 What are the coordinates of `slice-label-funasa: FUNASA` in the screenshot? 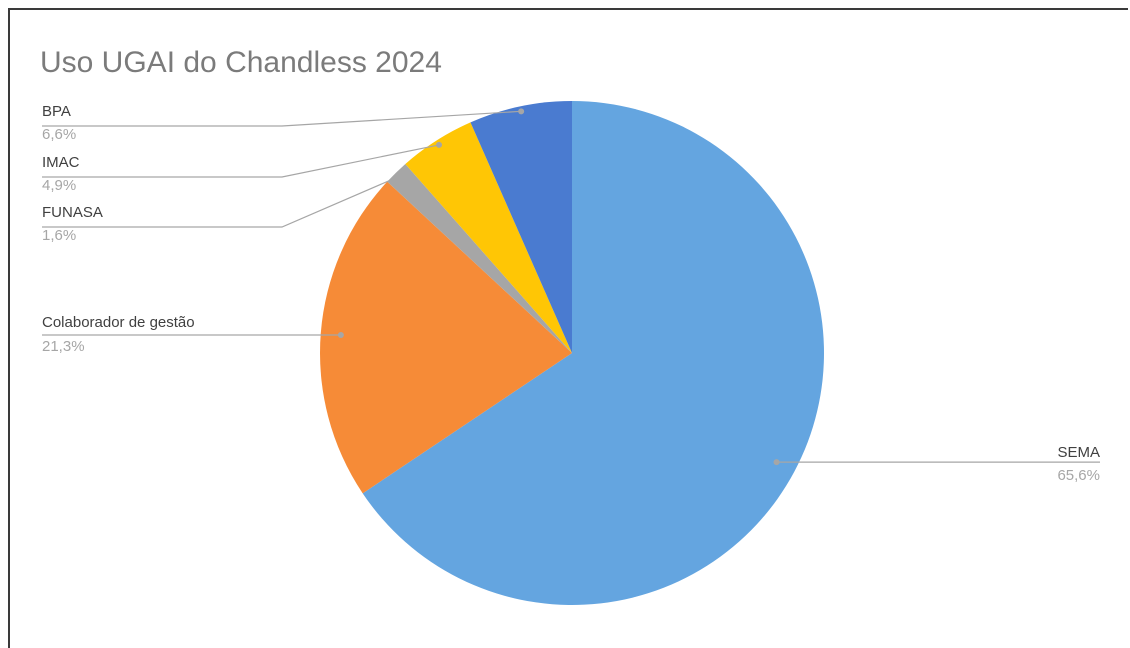 It's located at (72, 212).